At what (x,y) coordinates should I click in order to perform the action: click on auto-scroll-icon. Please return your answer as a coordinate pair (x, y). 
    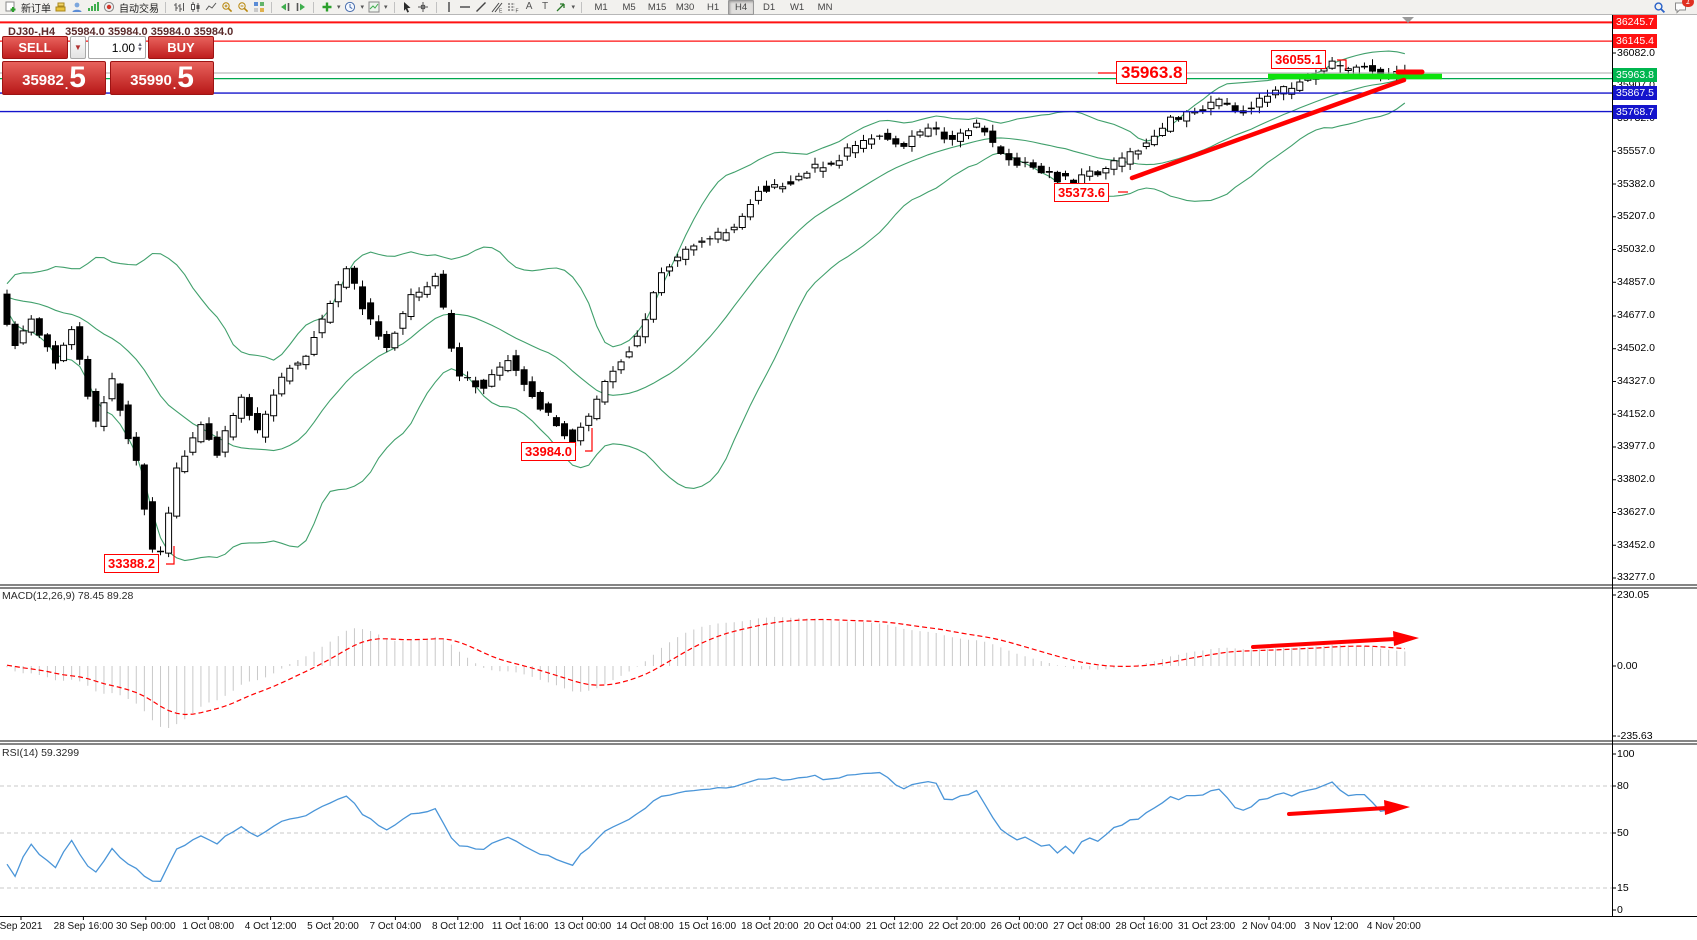
    Looking at the image, I should click on (284, 7).